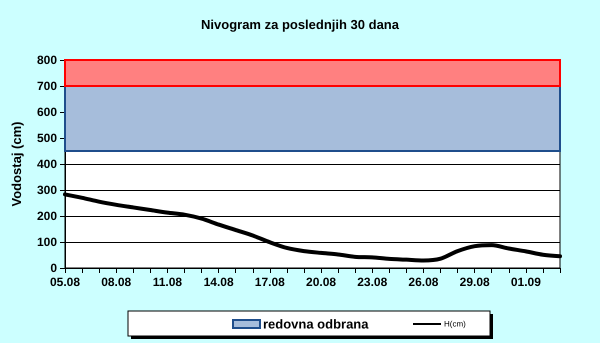 This screenshot has width=600, height=343. I want to click on y-tick-label: 600, so click(47, 112).